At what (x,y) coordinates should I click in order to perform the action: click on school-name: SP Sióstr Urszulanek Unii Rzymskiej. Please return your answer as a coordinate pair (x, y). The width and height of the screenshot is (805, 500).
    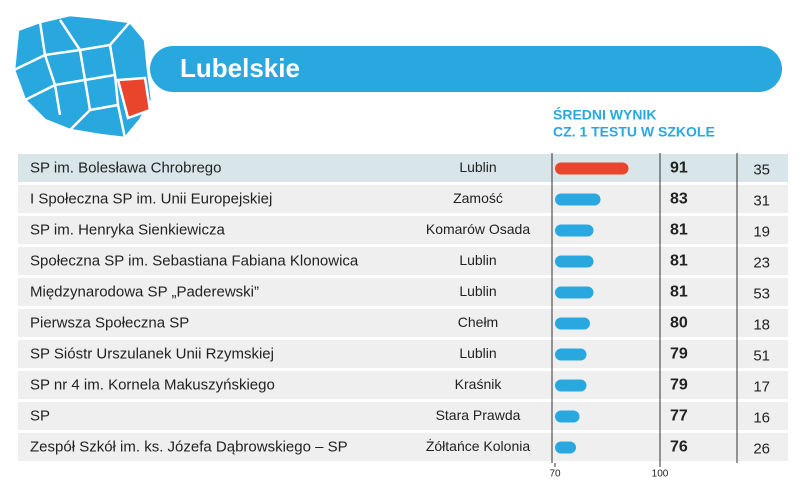
    Looking at the image, I should click on (152, 353).